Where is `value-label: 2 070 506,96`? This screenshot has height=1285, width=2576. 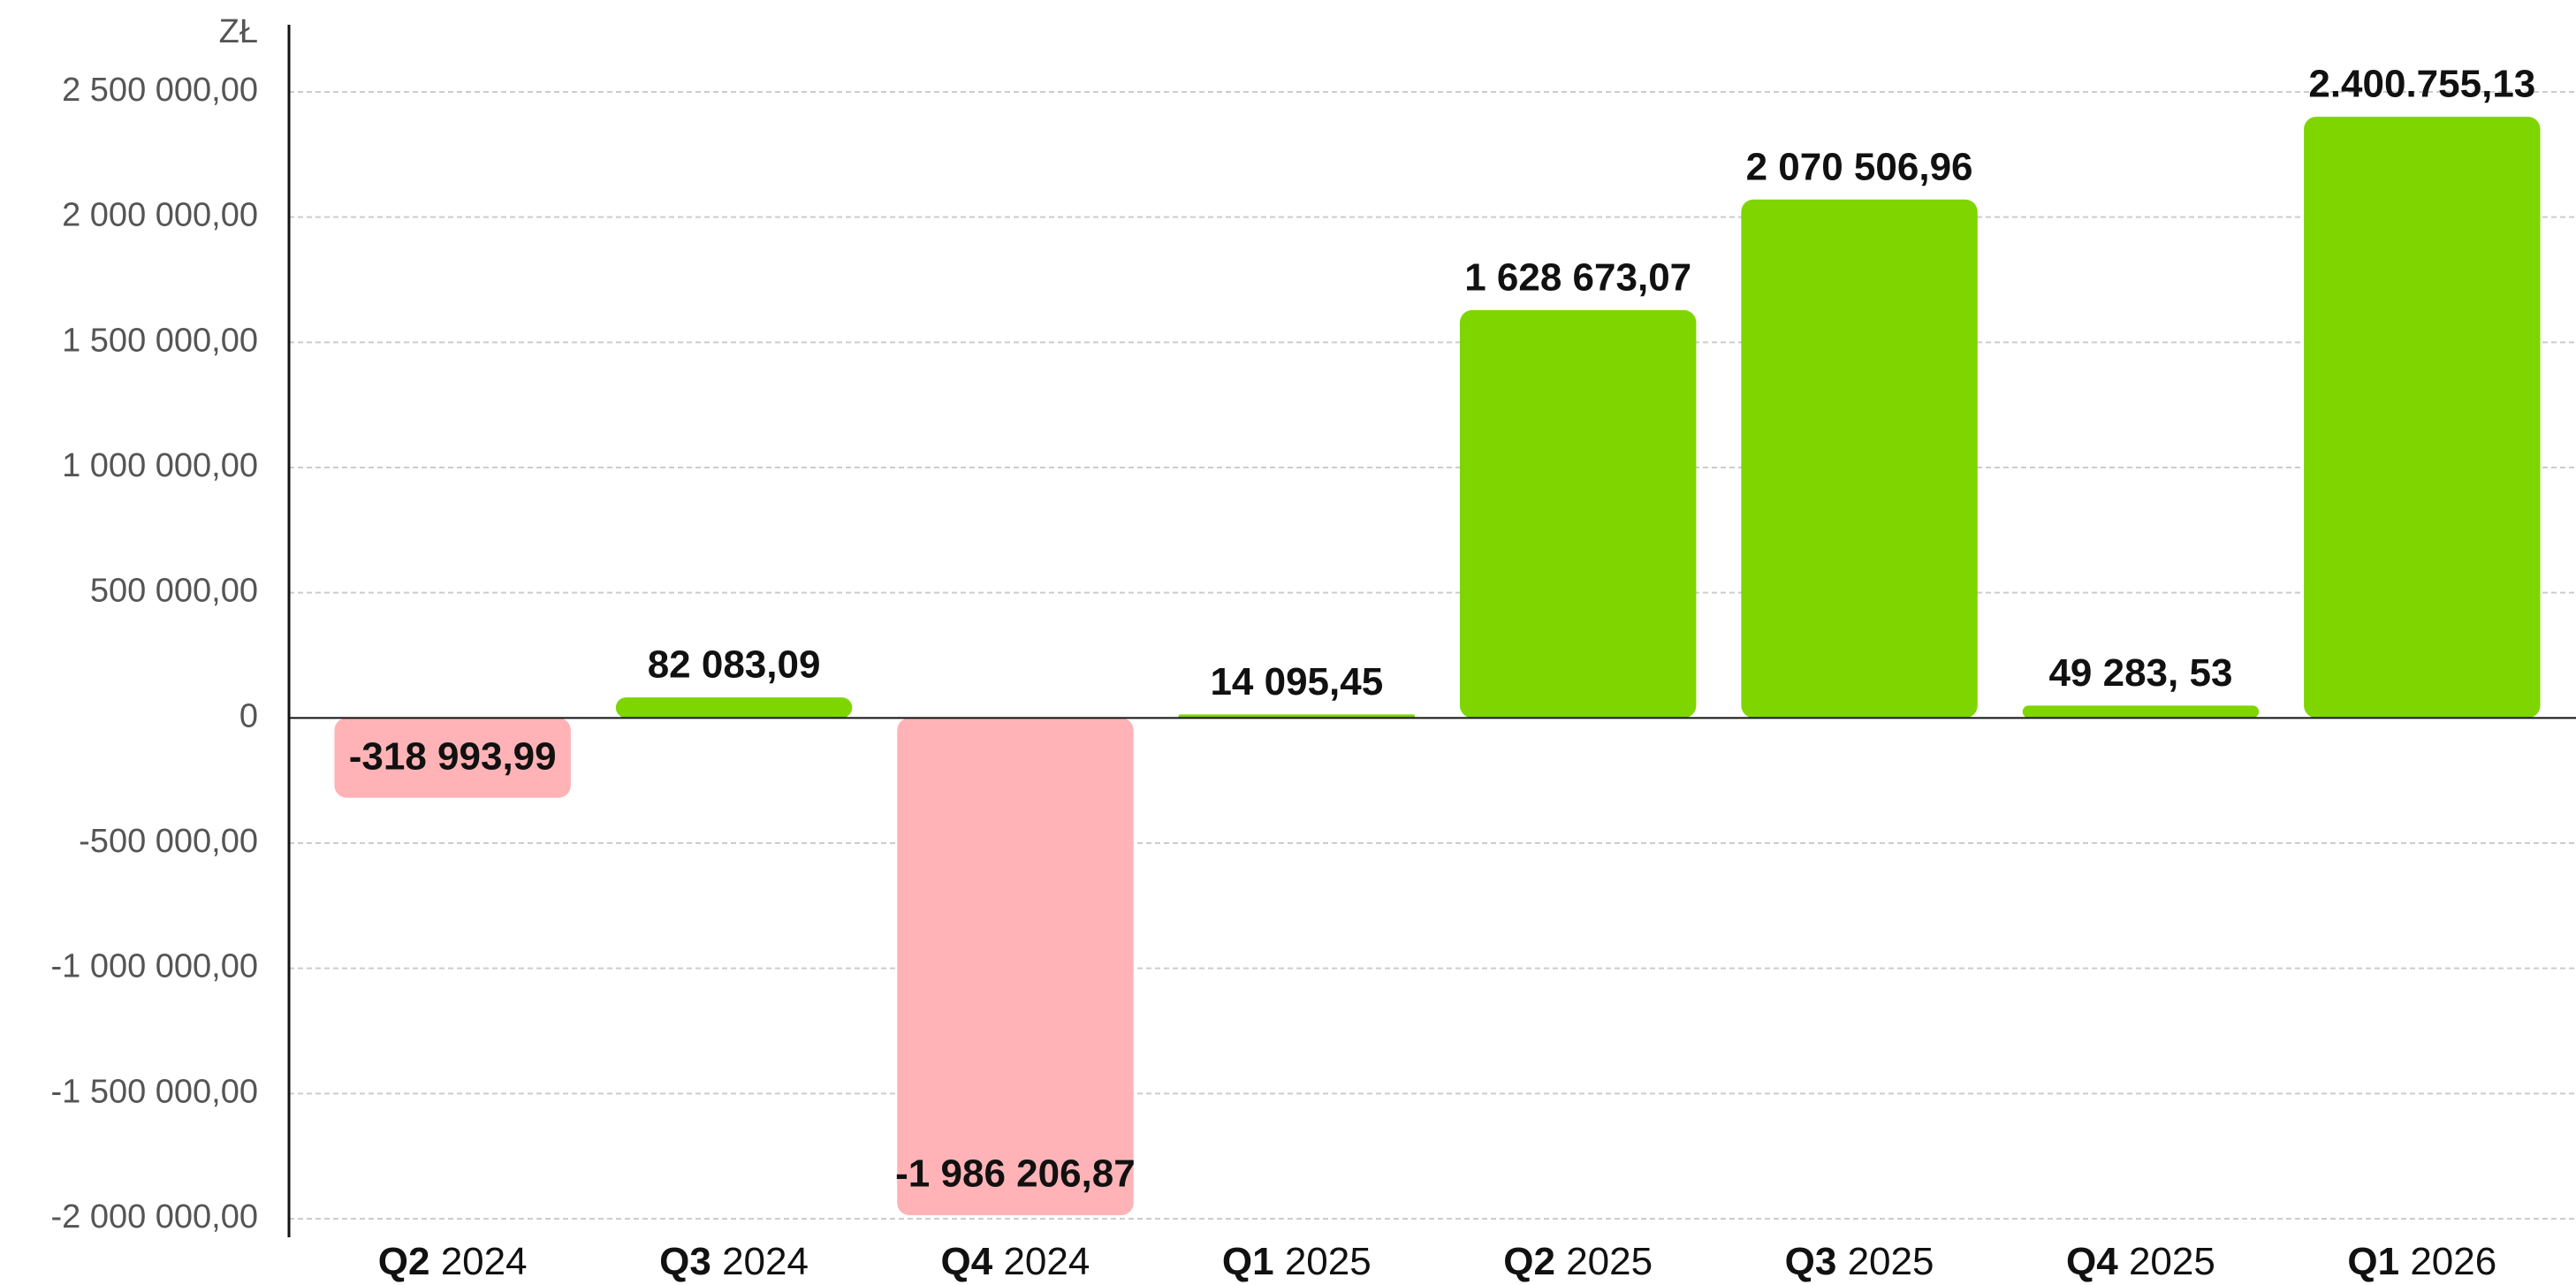
value-label: 2 070 506,96 is located at coordinates (1860, 166).